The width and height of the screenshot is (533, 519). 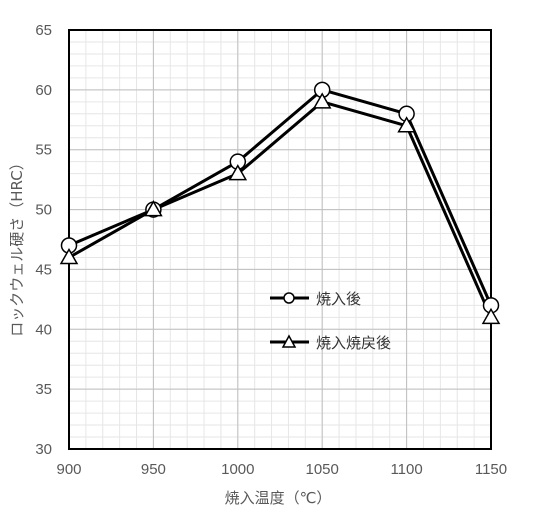 I want to click on y-tick-label: 60, so click(x=43, y=90).